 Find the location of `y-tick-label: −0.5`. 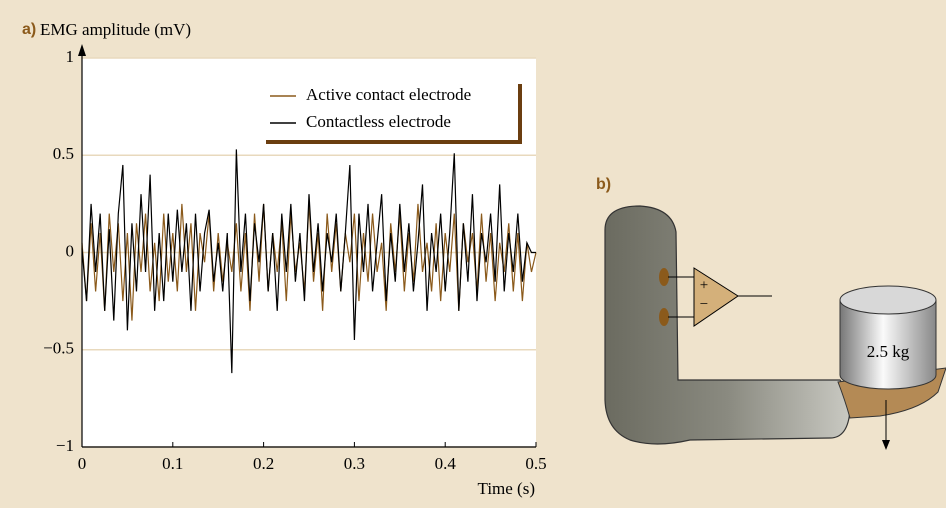

y-tick-label: −0.5 is located at coordinates (58, 348).